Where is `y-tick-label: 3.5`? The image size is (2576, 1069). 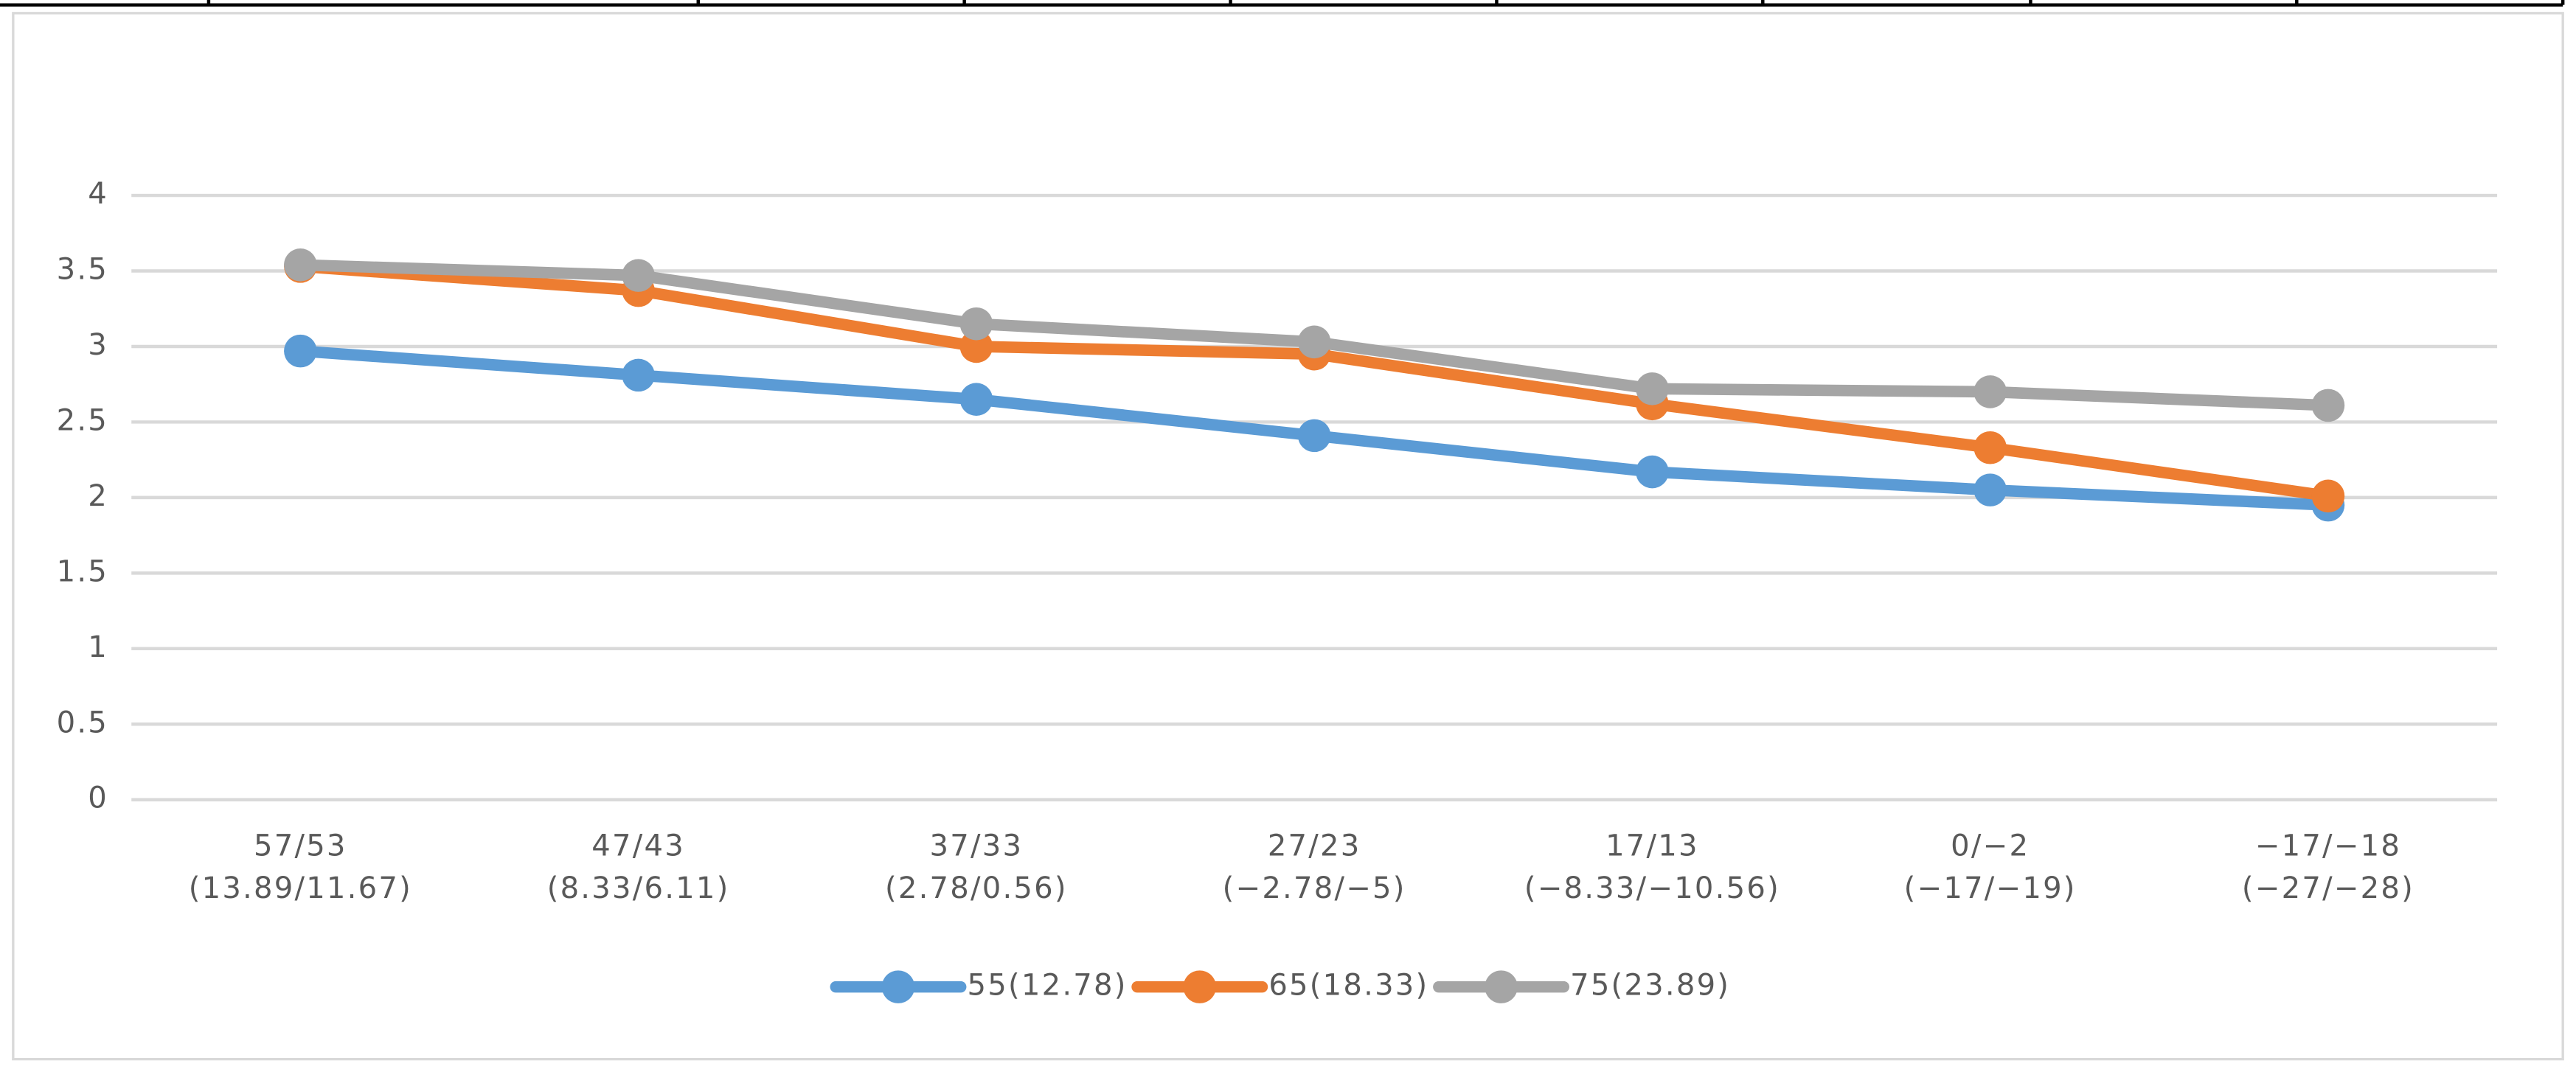 y-tick-label: 3.5 is located at coordinates (82, 270).